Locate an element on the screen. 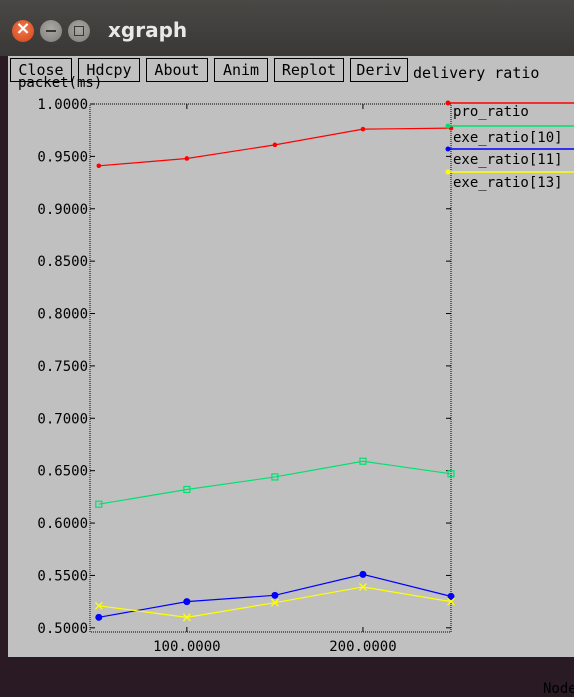 The width and height of the screenshot is (574, 697). y-axis-label: packet(ms) is located at coordinates (60, 83).